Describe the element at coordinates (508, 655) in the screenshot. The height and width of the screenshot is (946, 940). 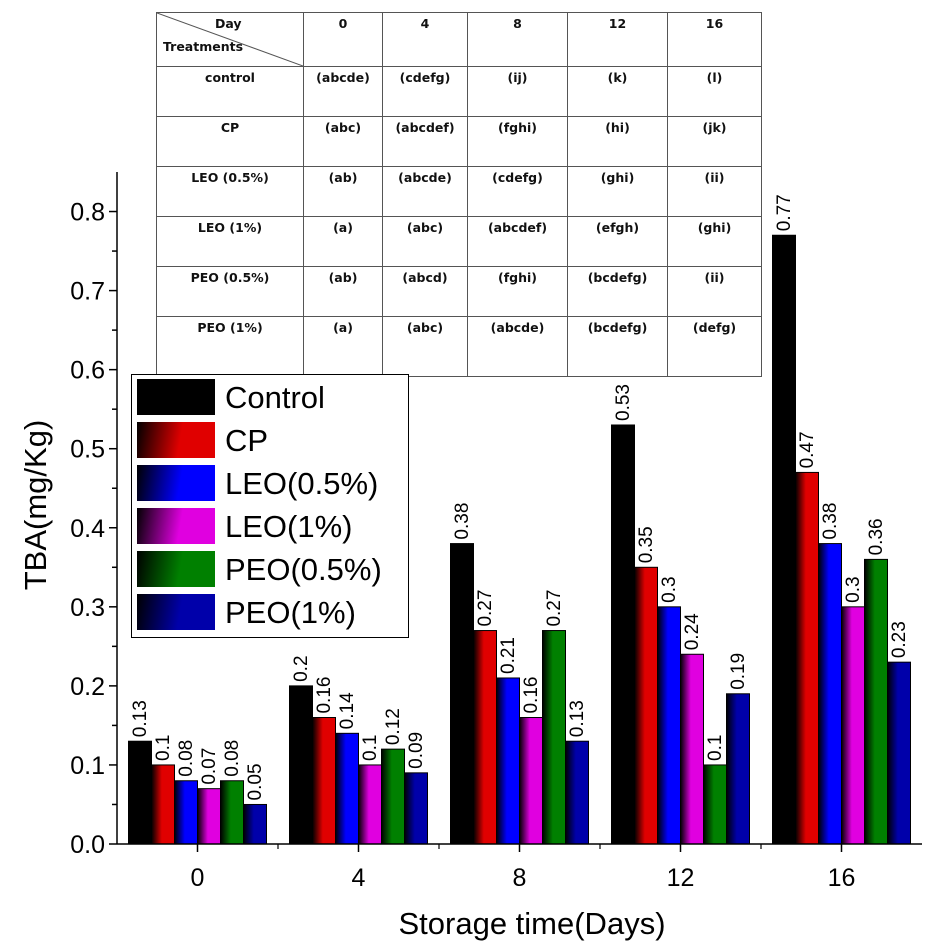
I see `data-label: 0.21` at that location.